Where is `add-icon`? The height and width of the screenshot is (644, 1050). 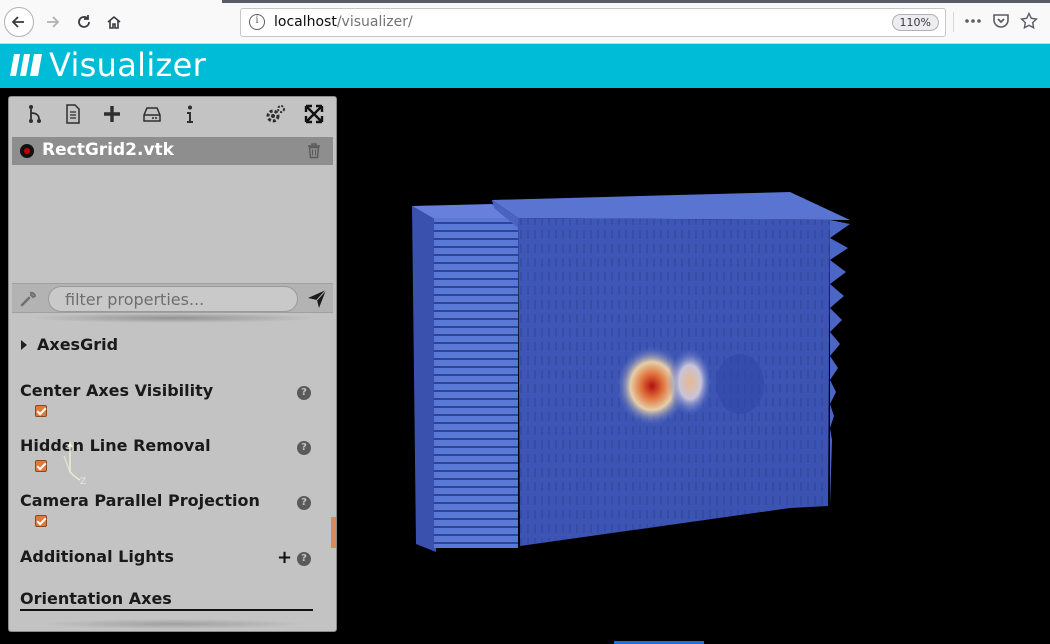
add-icon is located at coordinates (112, 114).